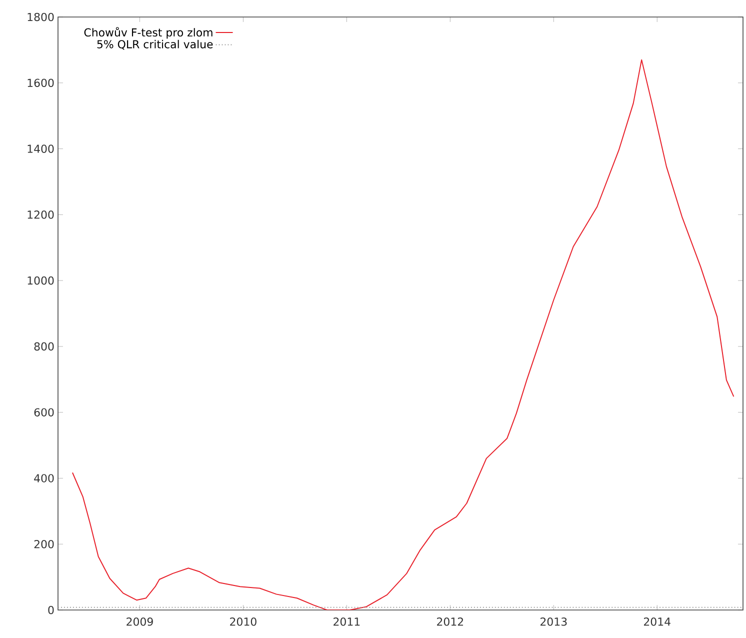  Describe the element at coordinates (139, 622) in the screenshot. I see `x-tick-label: 2009` at that location.